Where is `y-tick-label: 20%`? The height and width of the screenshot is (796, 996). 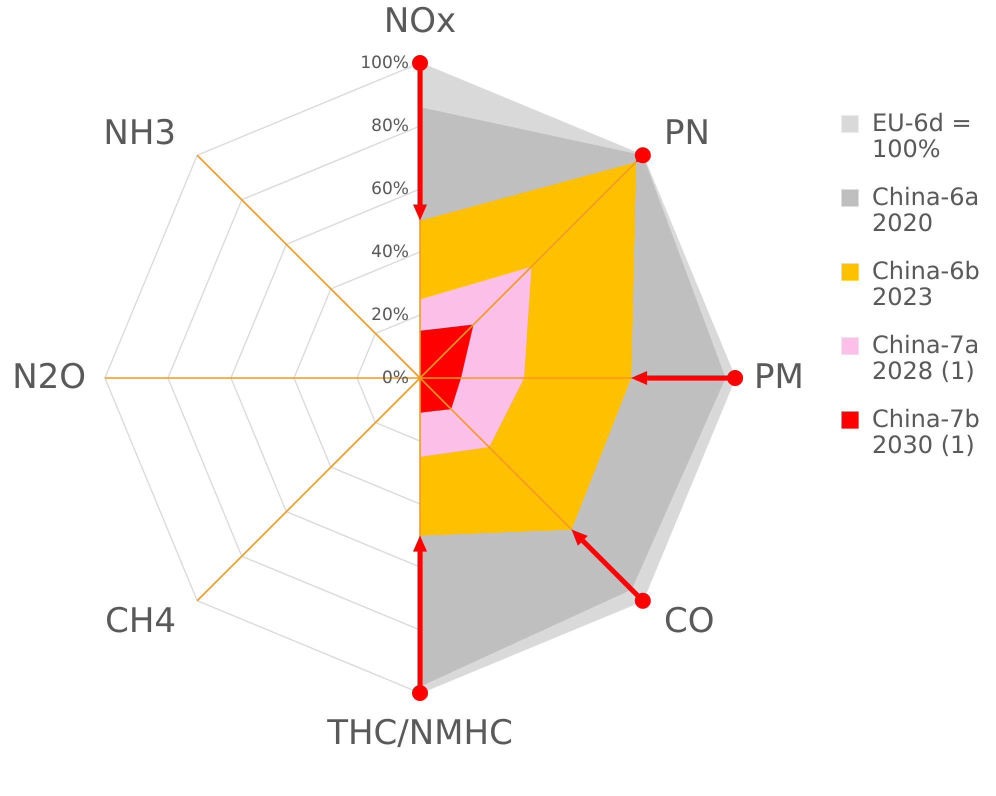 y-tick-label: 20% is located at coordinates (390, 315).